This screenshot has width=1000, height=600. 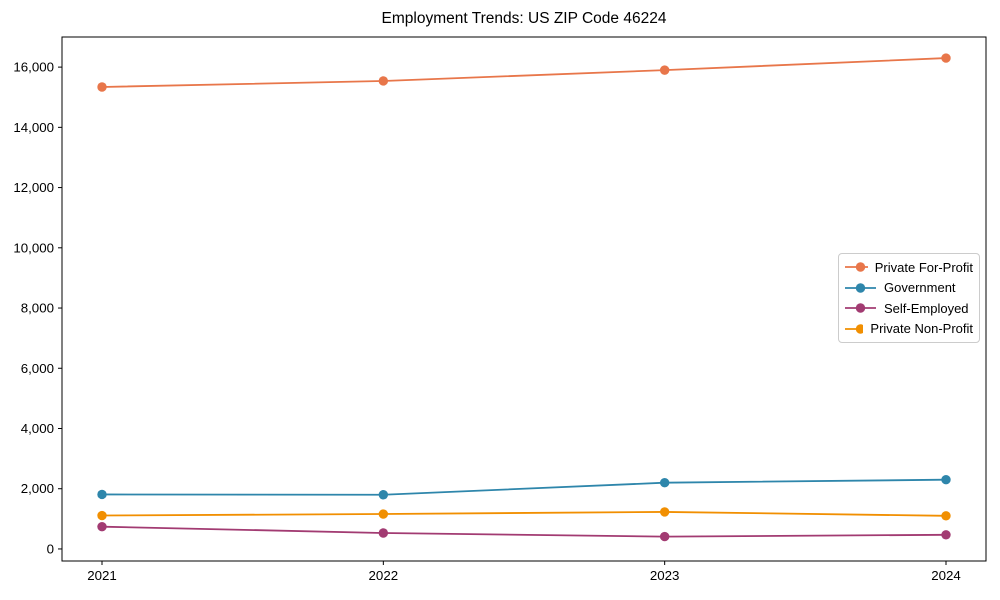 I want to click on y-tick-label: 4,000, so click(x=37, y=428).